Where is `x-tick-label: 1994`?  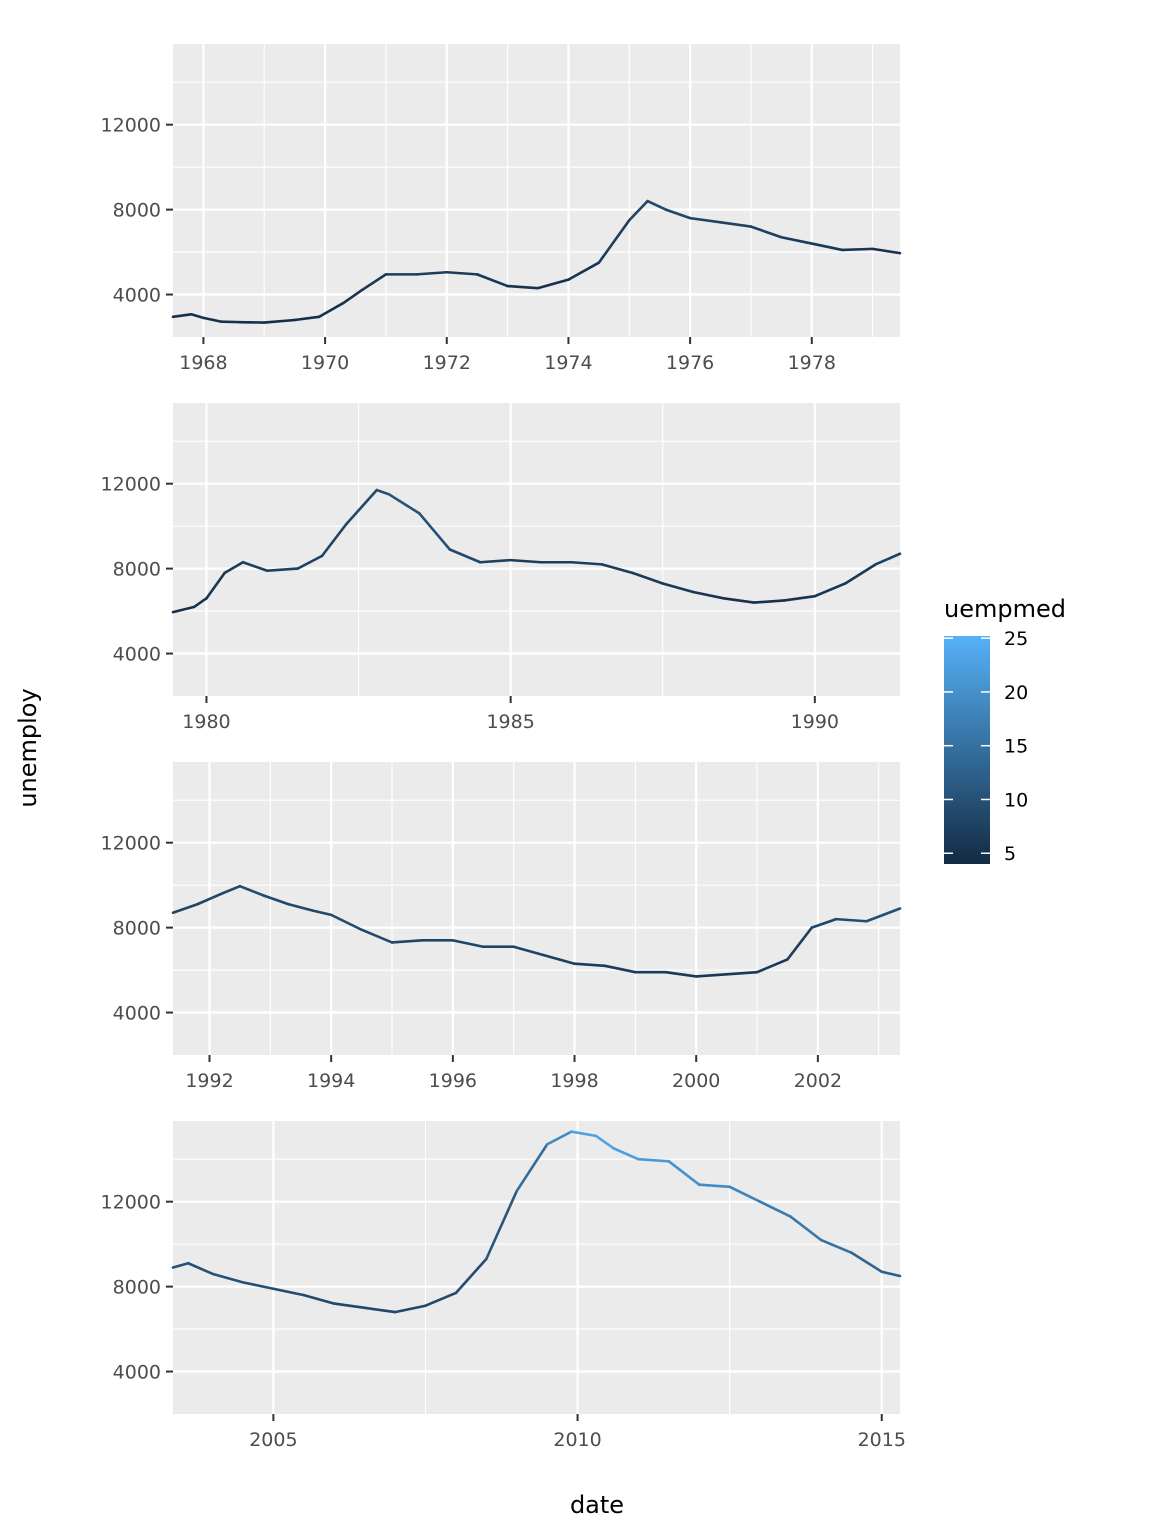 x-tick-label: 1994 is located at coordinates (331, 1081).